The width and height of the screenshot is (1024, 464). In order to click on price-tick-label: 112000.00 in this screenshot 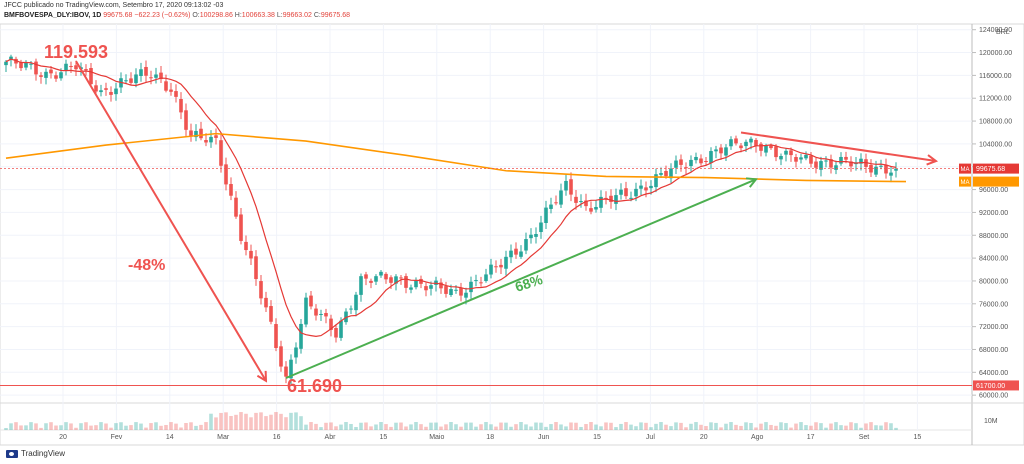, I will do `click(995, 99)`.